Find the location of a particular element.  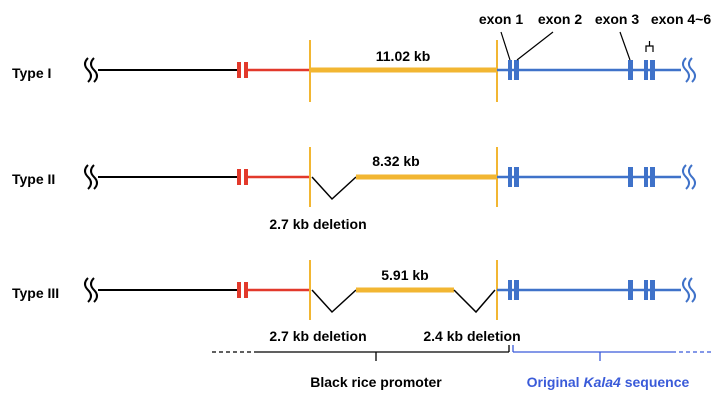

row-label-type-3: Type III is located at coordinates (35, 293).